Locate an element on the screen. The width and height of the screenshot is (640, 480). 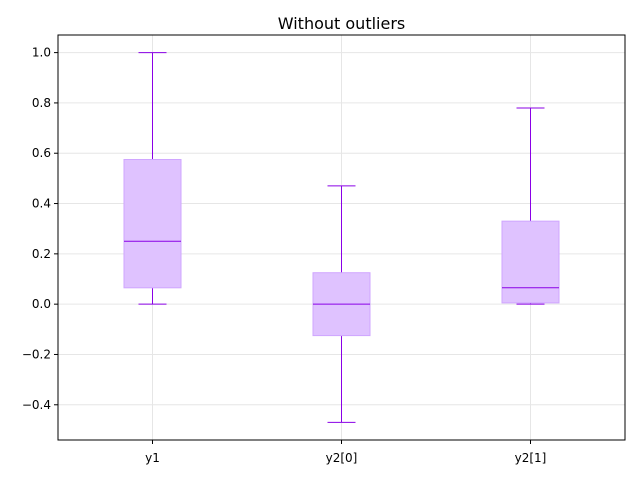
y-tick-label: 0.4 is located at coordinates (41, 204).